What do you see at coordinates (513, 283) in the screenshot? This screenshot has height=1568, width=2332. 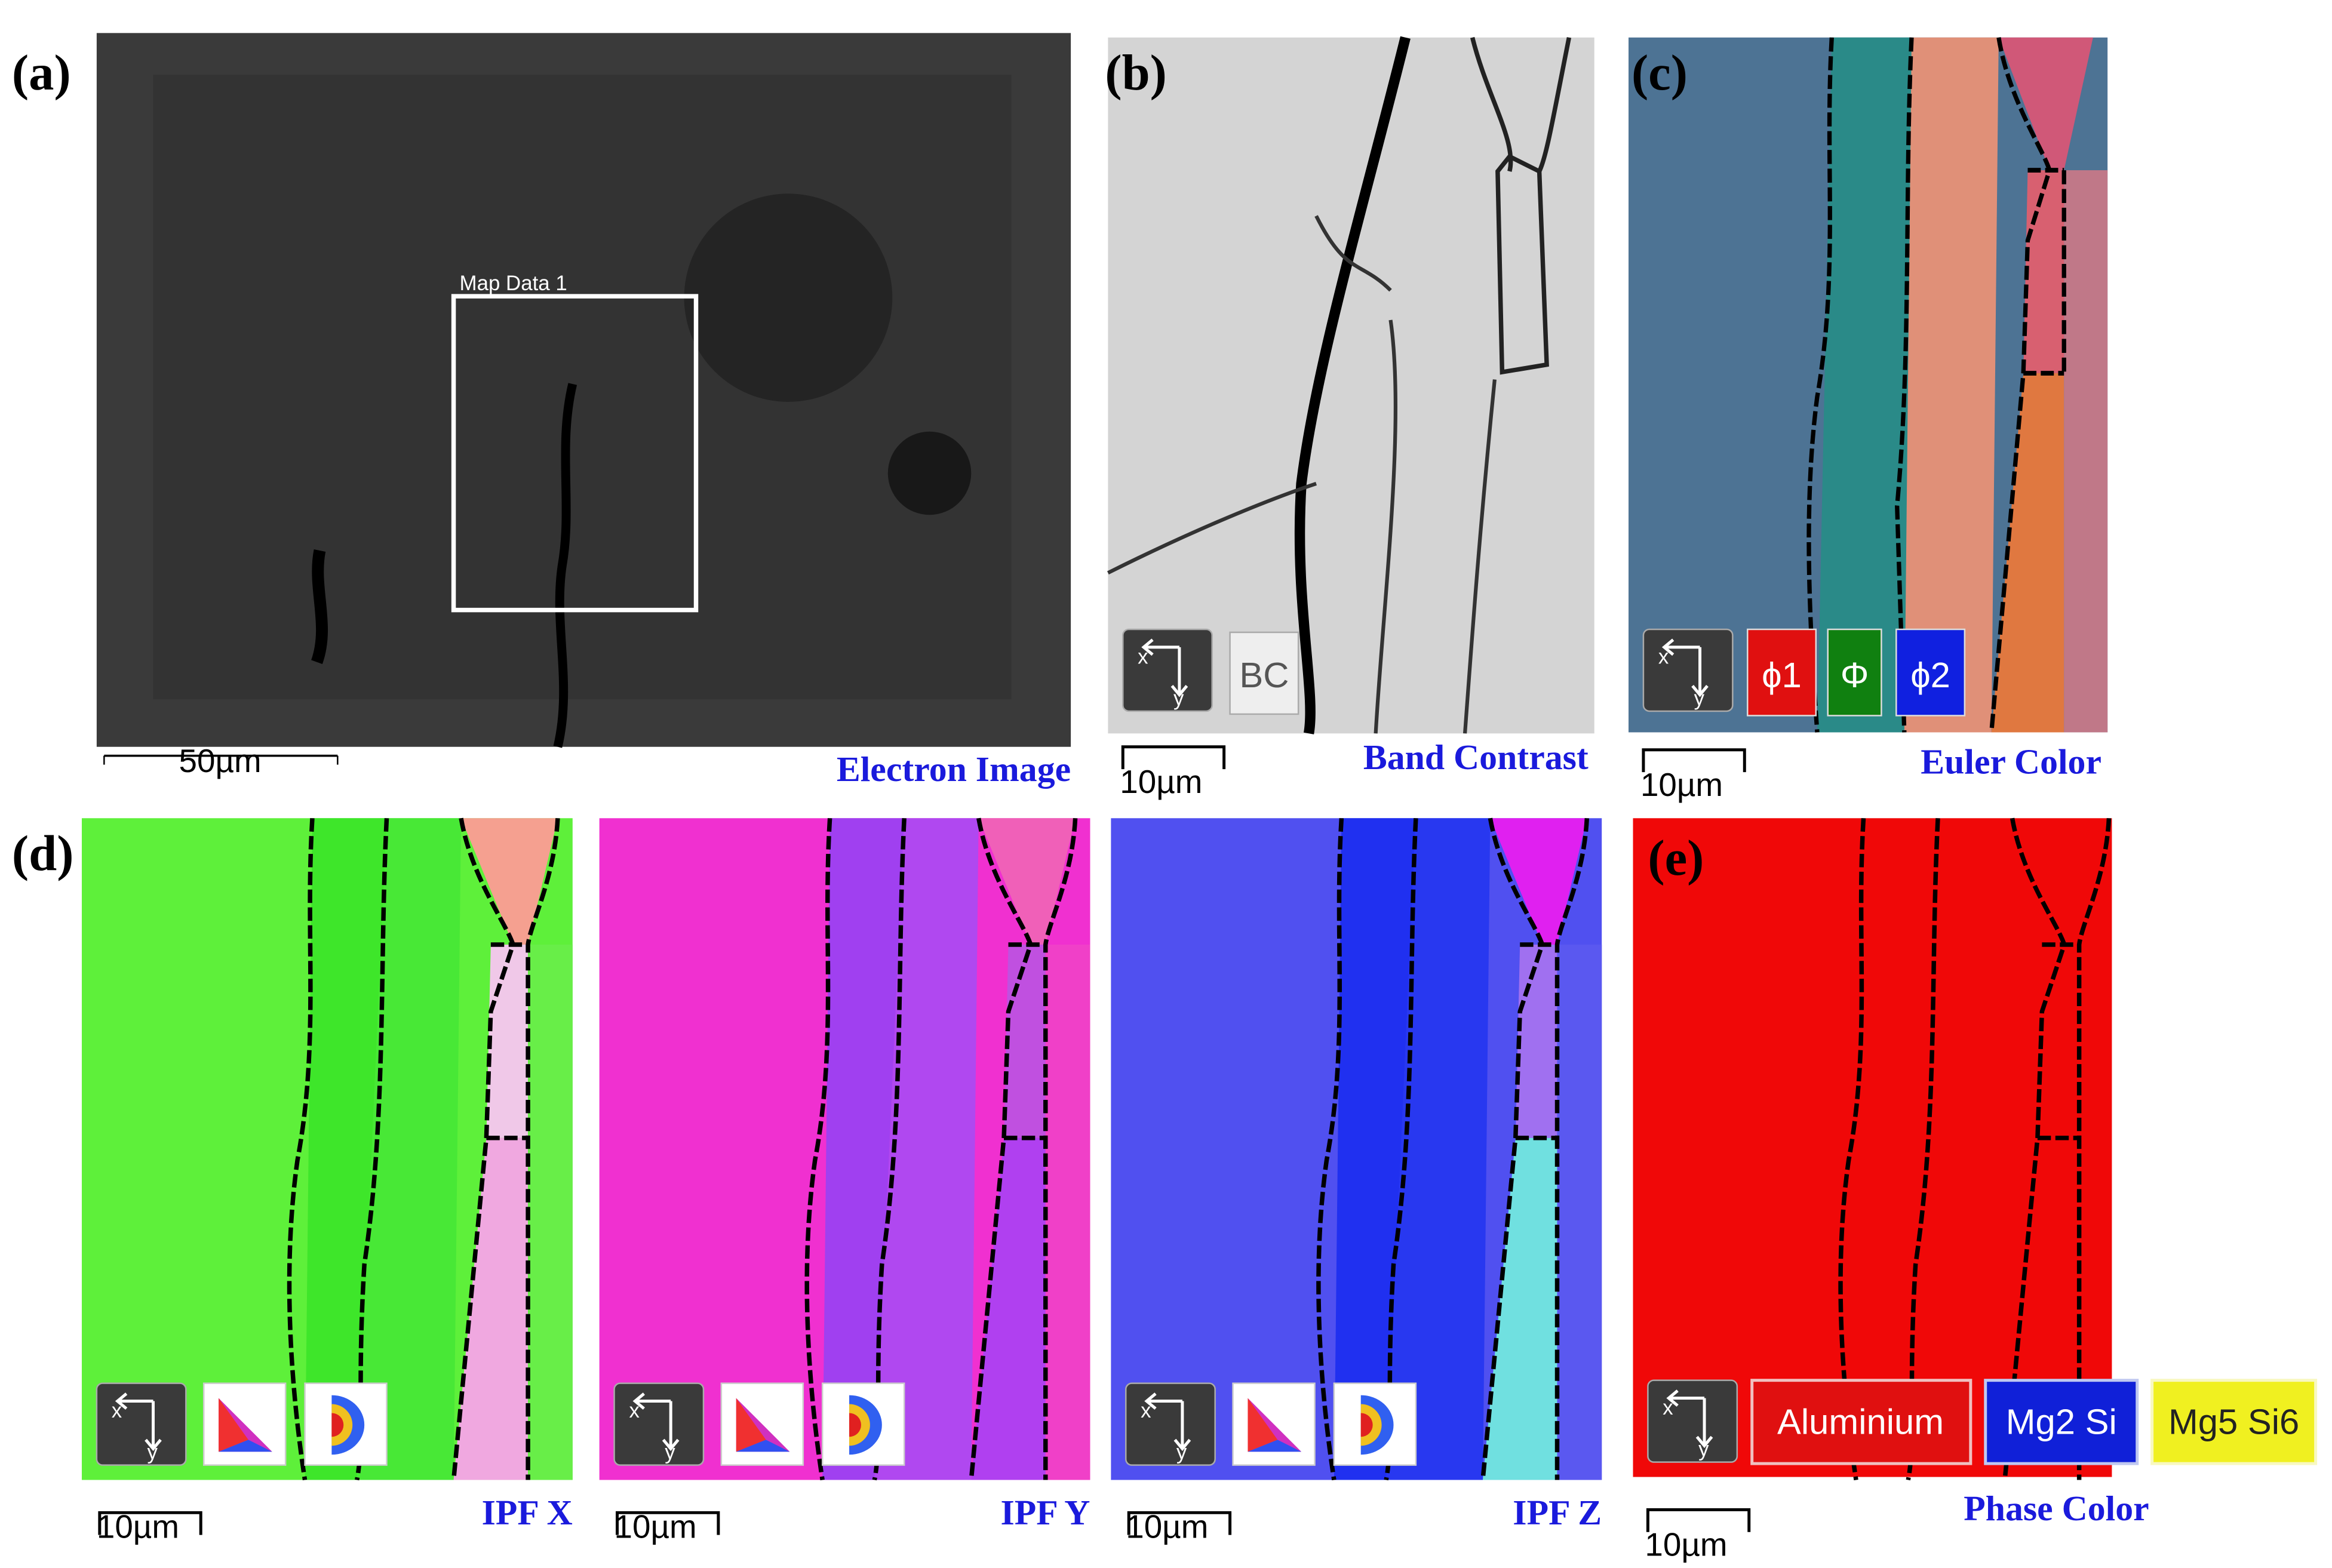 I see `roi-label: Map Data 1` at bounding box center [513, 283].